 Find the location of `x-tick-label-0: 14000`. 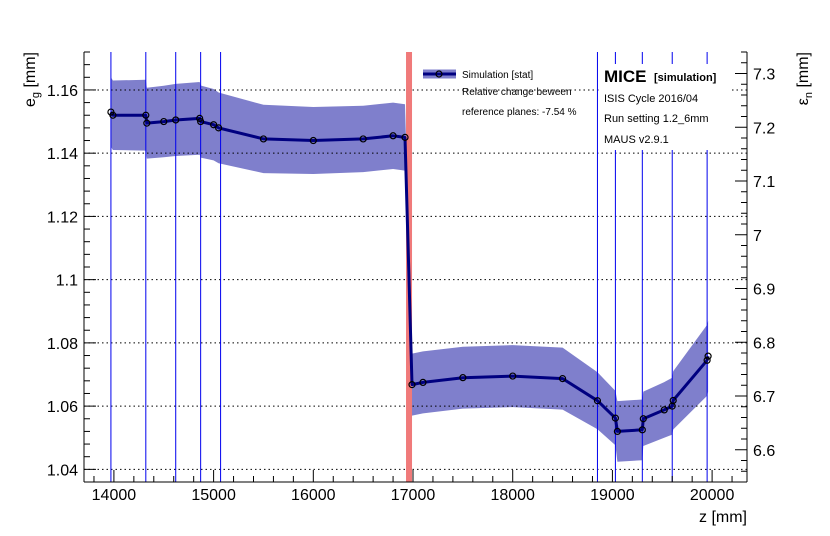

x-tick-label-0: 14000 is located at coordinates (114, 495).